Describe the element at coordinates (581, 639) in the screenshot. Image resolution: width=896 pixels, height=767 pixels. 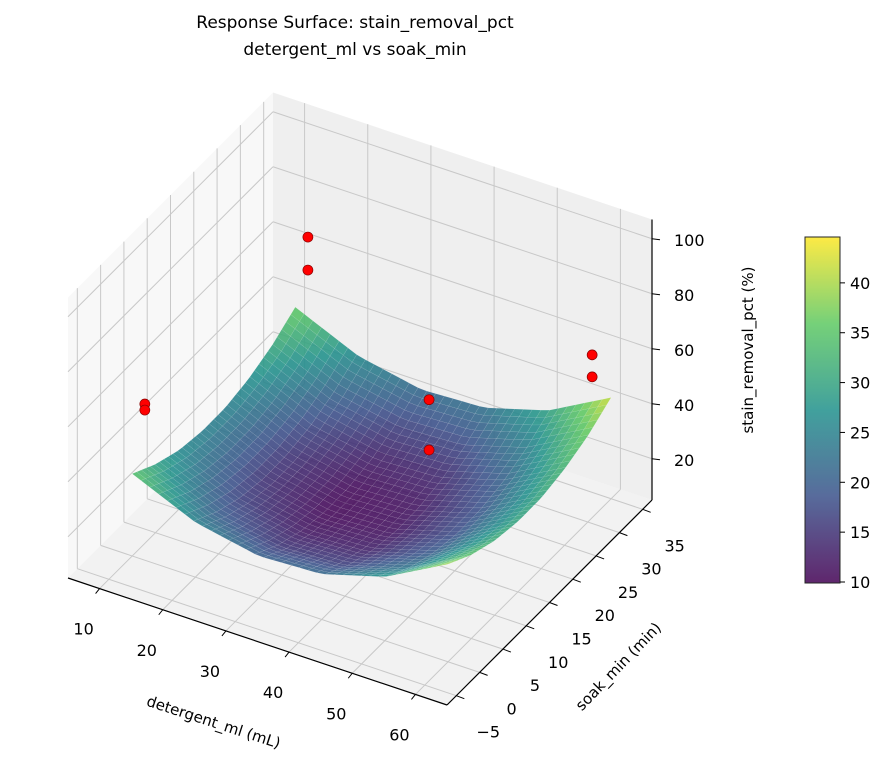
I see `tick-label: 15` at that location.